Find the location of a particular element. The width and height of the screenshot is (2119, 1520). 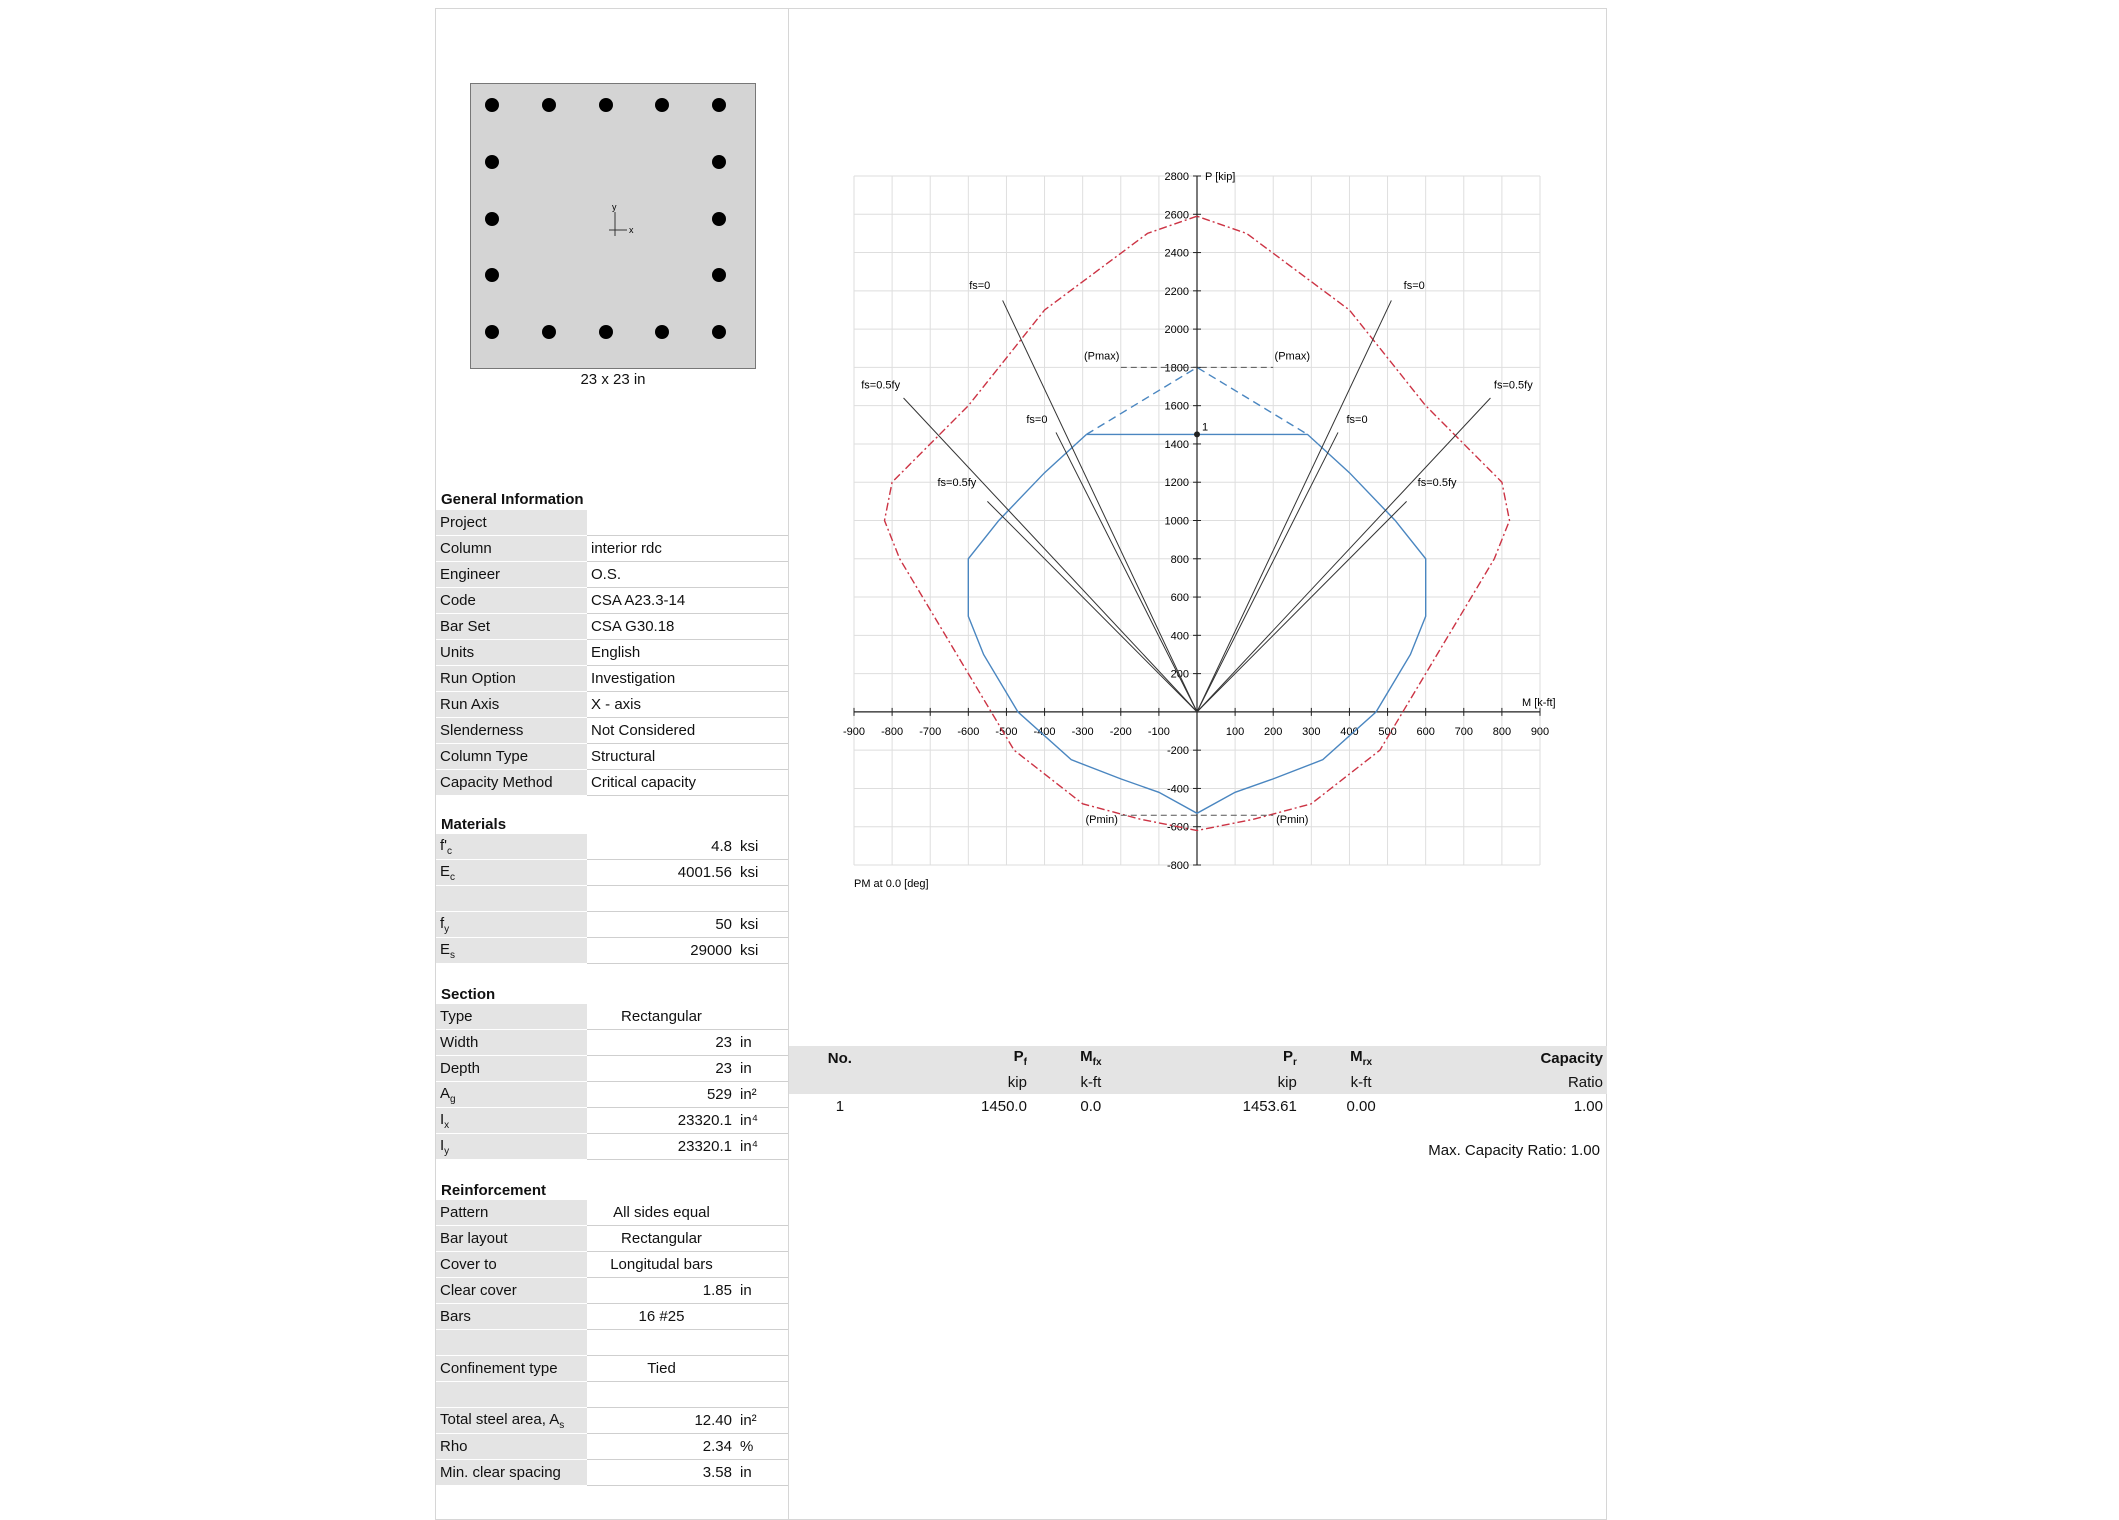

row-unit: in² is located at coordinates (764, 1094).